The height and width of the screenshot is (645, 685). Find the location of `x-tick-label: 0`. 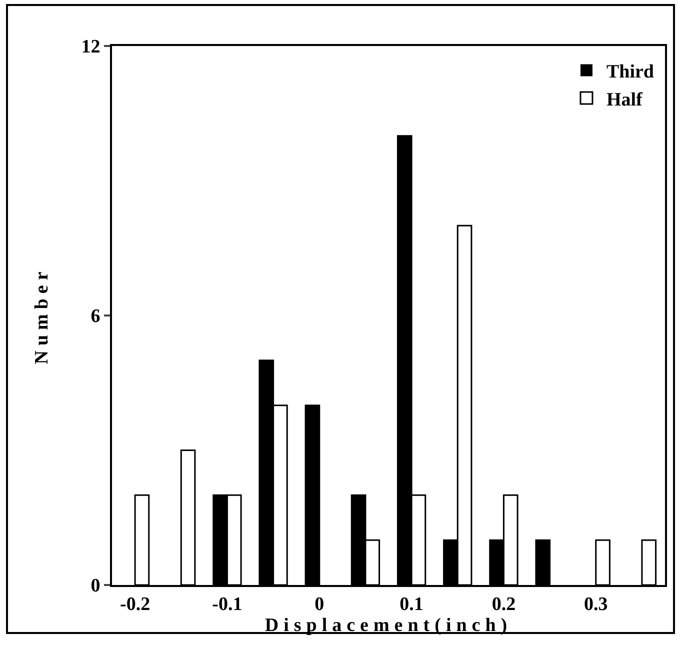

x-tick-label: 0 is located at coordinates (319, 604).